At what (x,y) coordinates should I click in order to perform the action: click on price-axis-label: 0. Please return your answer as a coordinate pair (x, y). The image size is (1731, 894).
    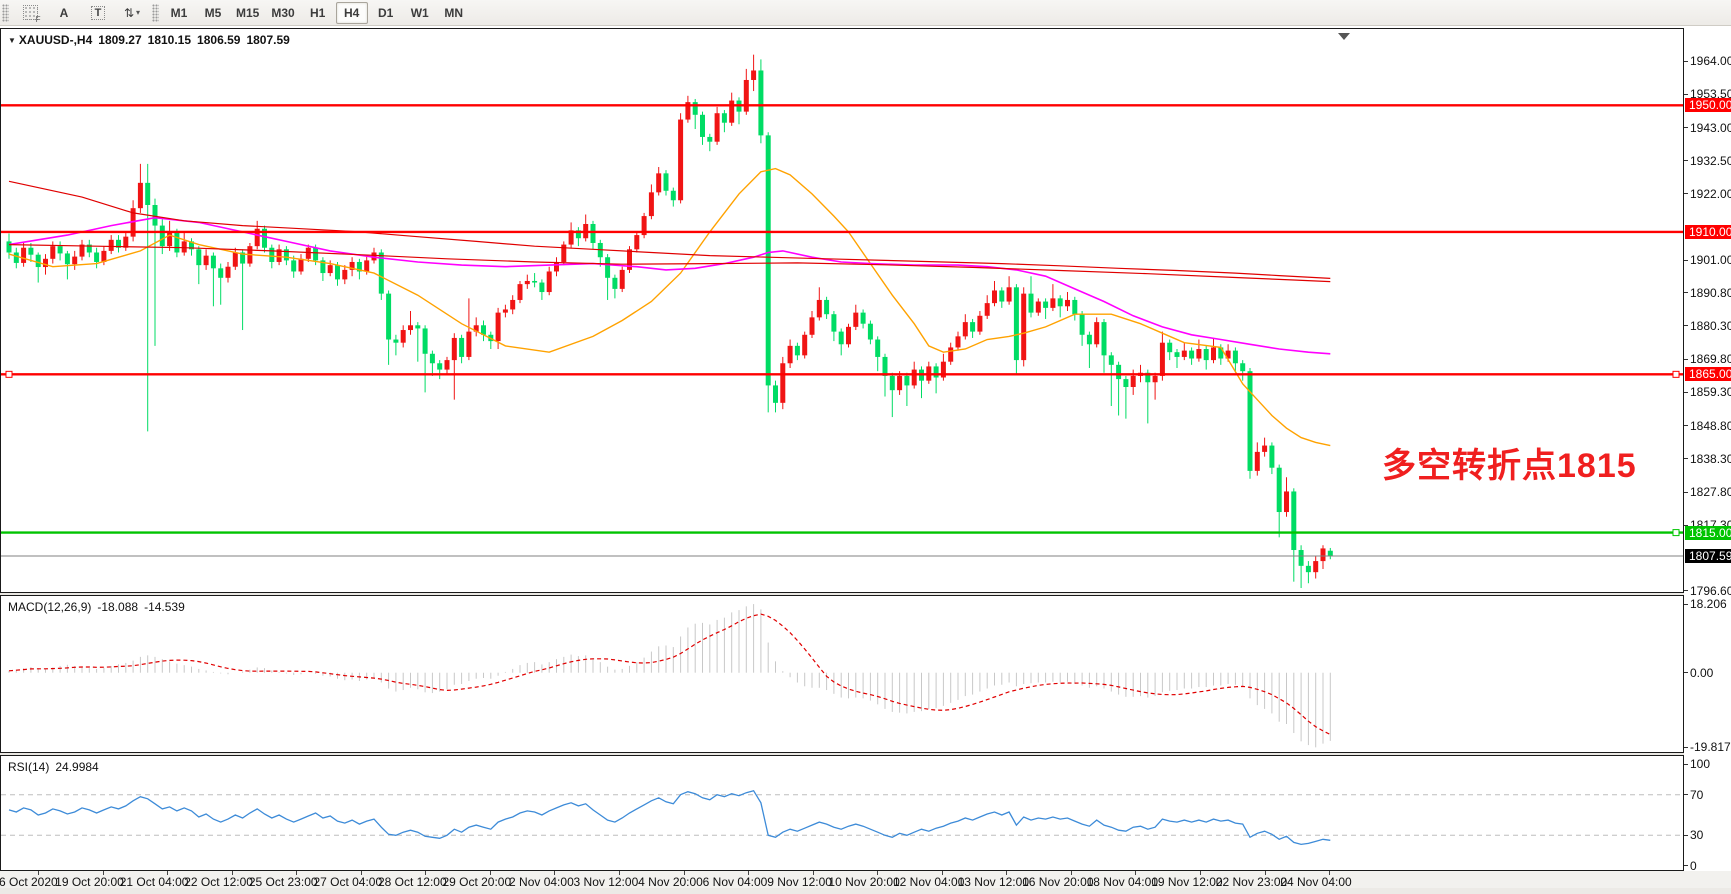
    Looking at the image, I should click on (1693, 865).